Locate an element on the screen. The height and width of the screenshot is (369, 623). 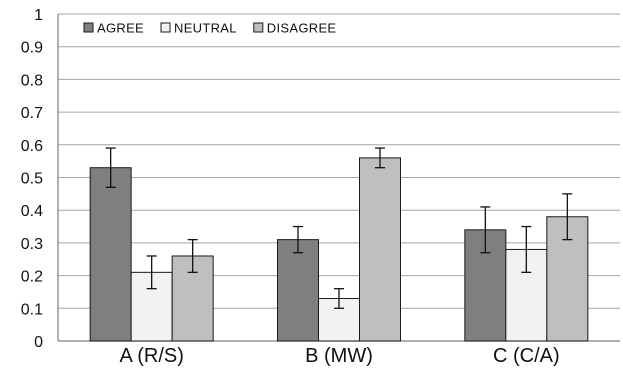
y-tick-label: 0.7 is located at coordinates (32, 113).